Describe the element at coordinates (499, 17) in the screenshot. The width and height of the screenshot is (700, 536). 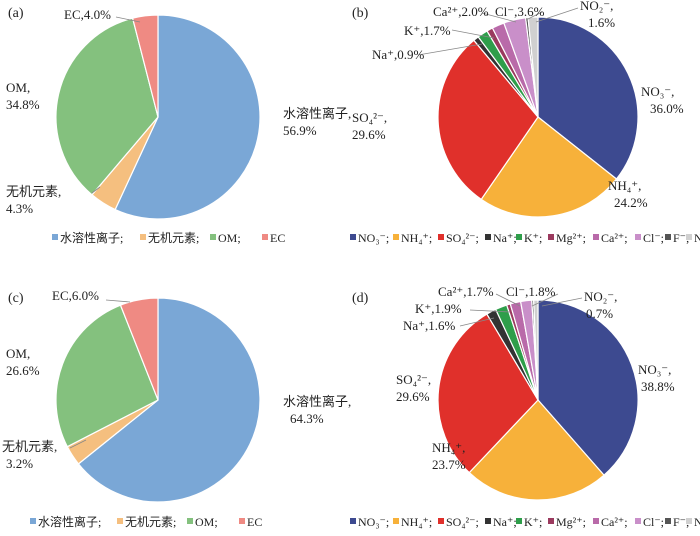
I see `leader-line-ca2-plus` at that location.